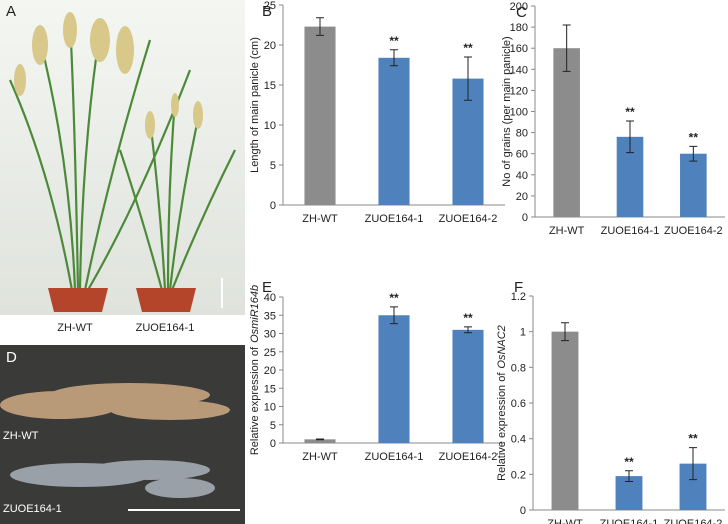 This screenshot has width=728, height=524. What do you see at coordinates (502, 346) in the screenshot?
I see `y-axis-label-gene: OsNAC2` at bounding box center [502, 346].